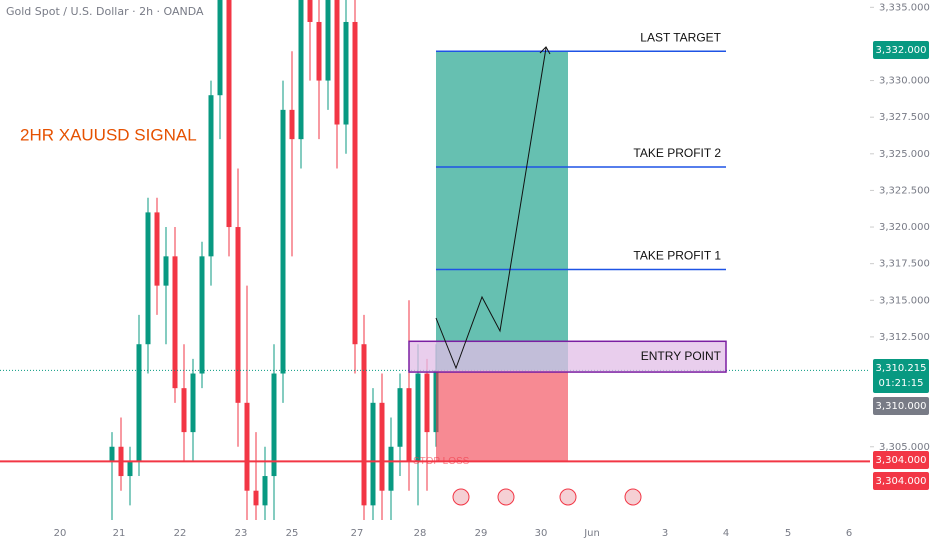  What do you see at coordinates (849, 533) in the screenshot?
I see `x-tick-label: 6` at bounding box center [849, 533].